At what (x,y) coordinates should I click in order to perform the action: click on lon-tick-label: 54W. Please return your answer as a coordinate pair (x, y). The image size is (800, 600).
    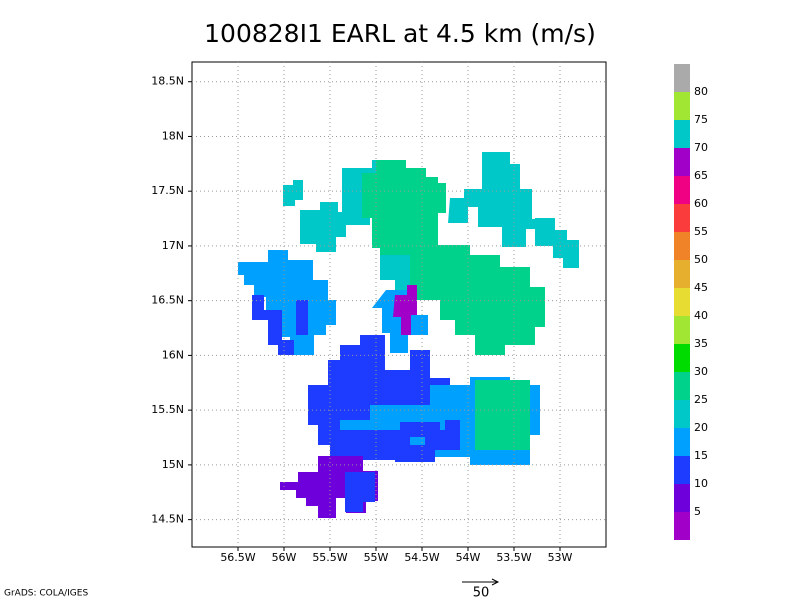
    Looking at the image, I should click on (468, 557).